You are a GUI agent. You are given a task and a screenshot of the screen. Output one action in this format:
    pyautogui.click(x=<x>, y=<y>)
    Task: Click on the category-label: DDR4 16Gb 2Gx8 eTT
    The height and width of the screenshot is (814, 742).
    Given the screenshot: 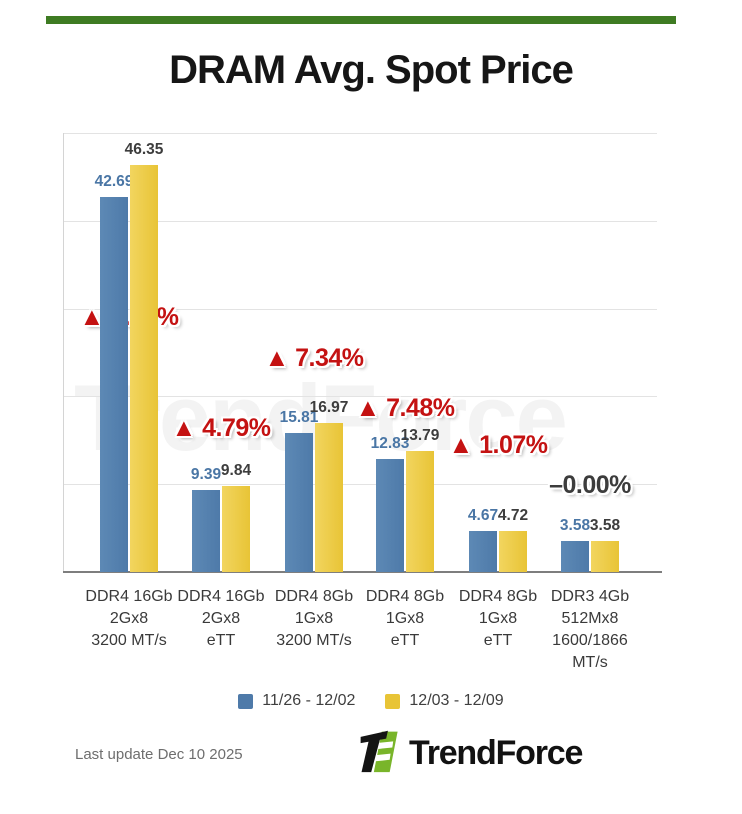 What is the action you would take?
    pyautogui.click(x=221, y=618)
    